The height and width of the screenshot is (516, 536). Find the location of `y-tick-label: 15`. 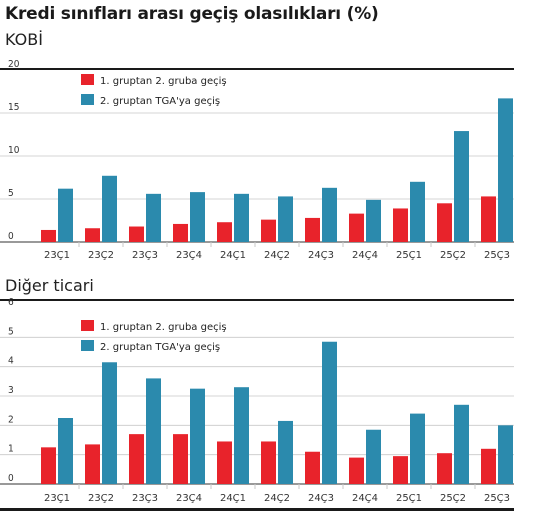

y-tick-label: 15 is located at coordinates (13, 107).